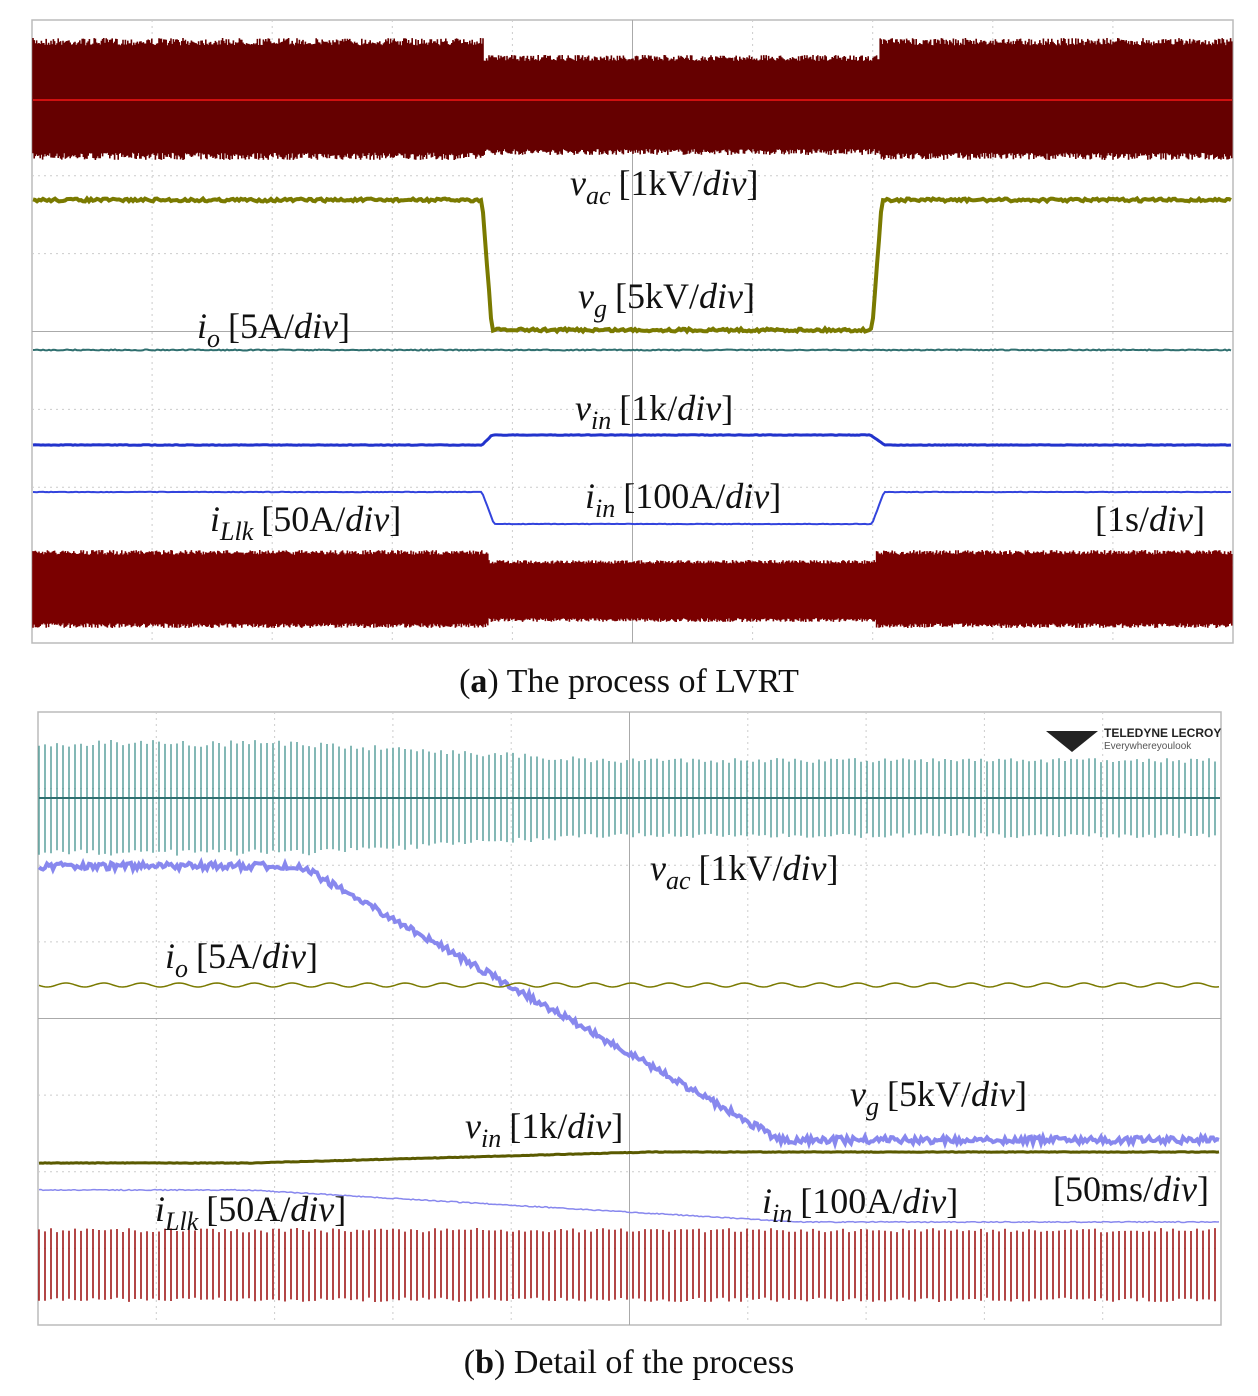 Image resolution: width=1258 pixels, height=1396 pixels. I want to click on label-unit: [50ms/, so click(1103, 1189).